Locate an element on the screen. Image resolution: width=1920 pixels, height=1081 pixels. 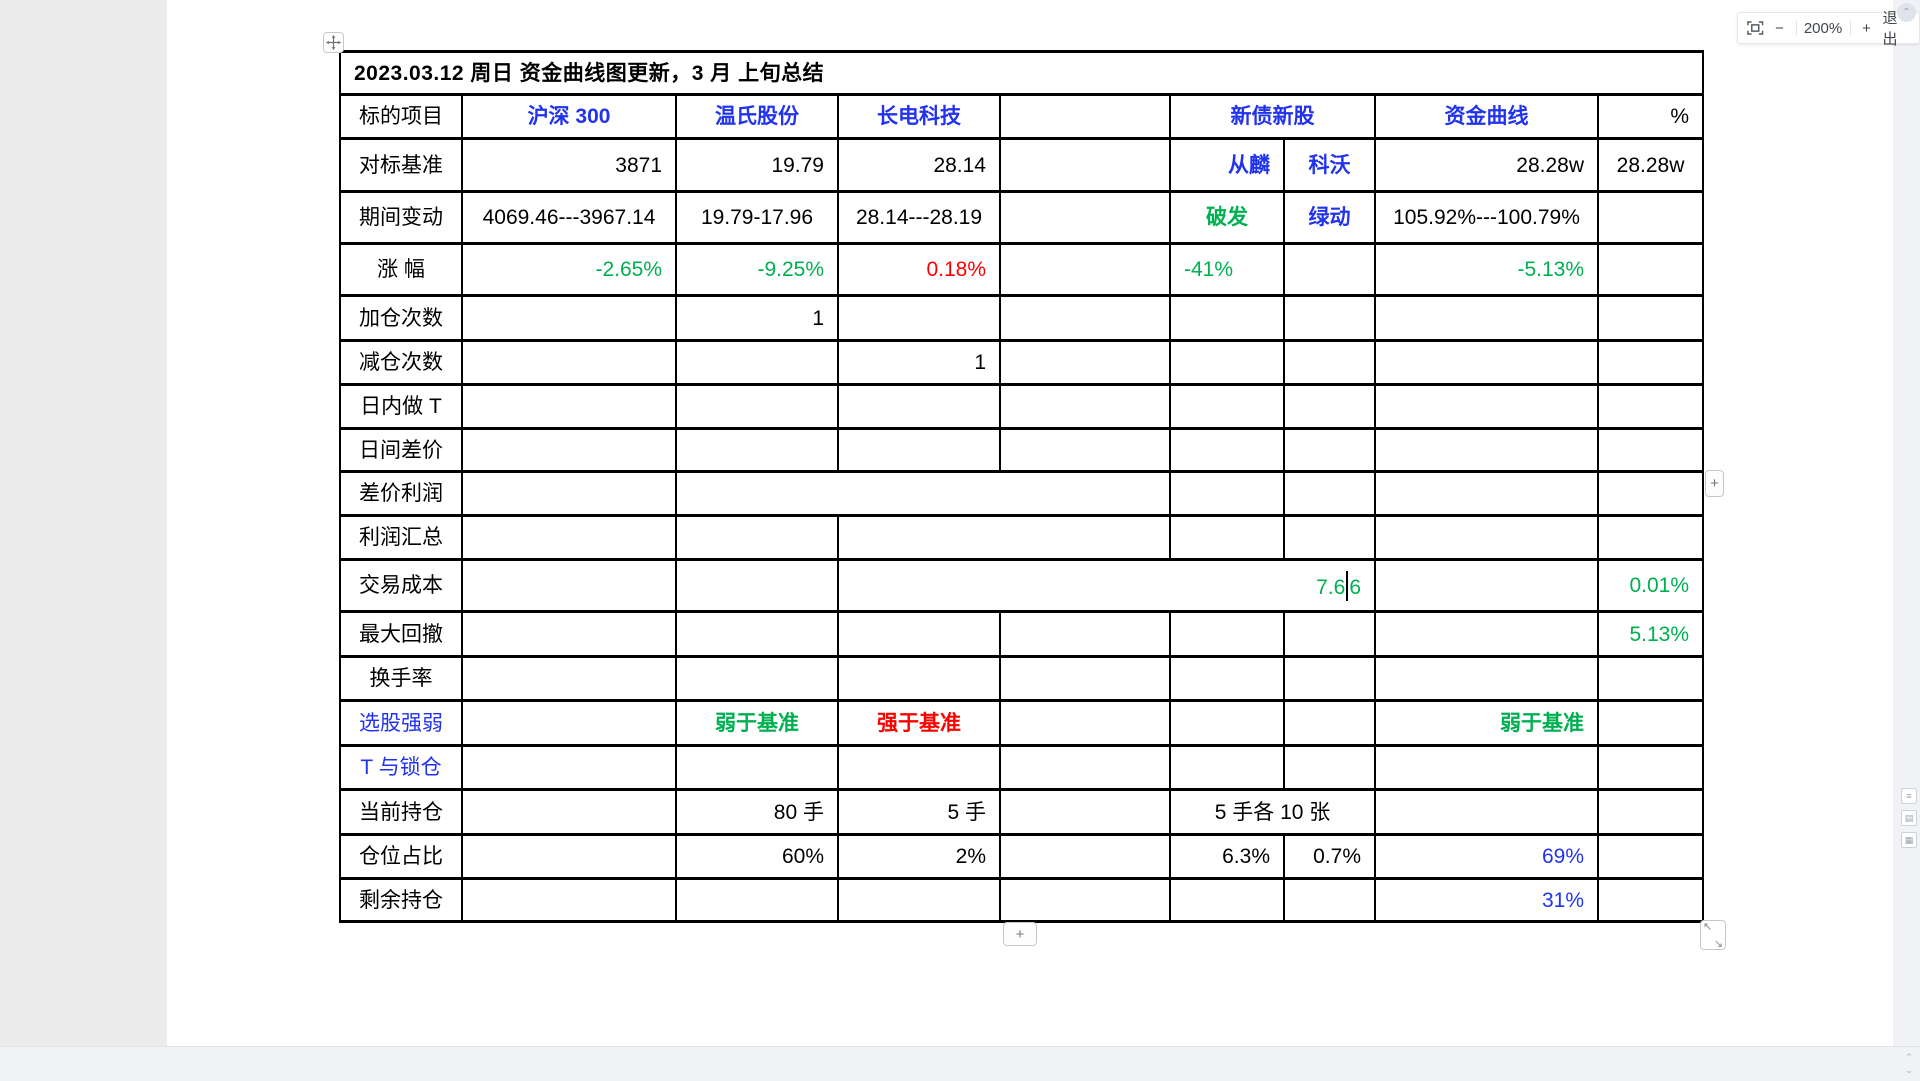
table-cell: 4069.46---3967.14 is located at coordinates (569, 217).